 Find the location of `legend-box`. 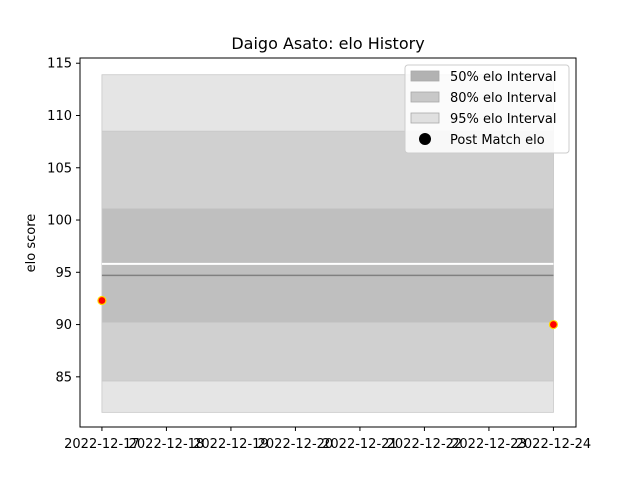

legend-box is located at coordinates (487, 109).